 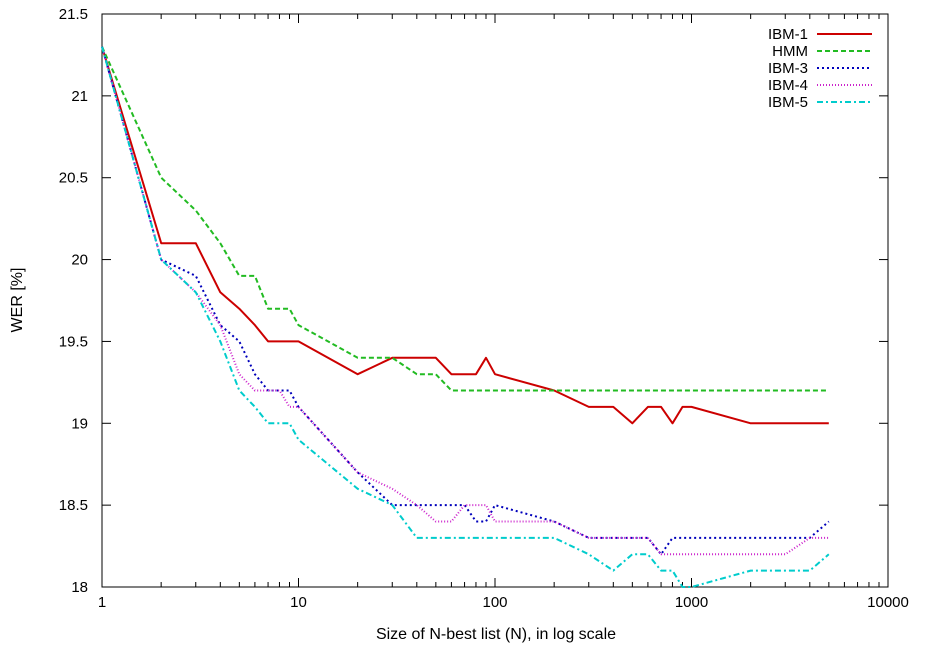 What do you see at coordinates (790, 51) in the screenshot?
I see `legend-label-hmm: HMM` at bounding box center [790, 51].